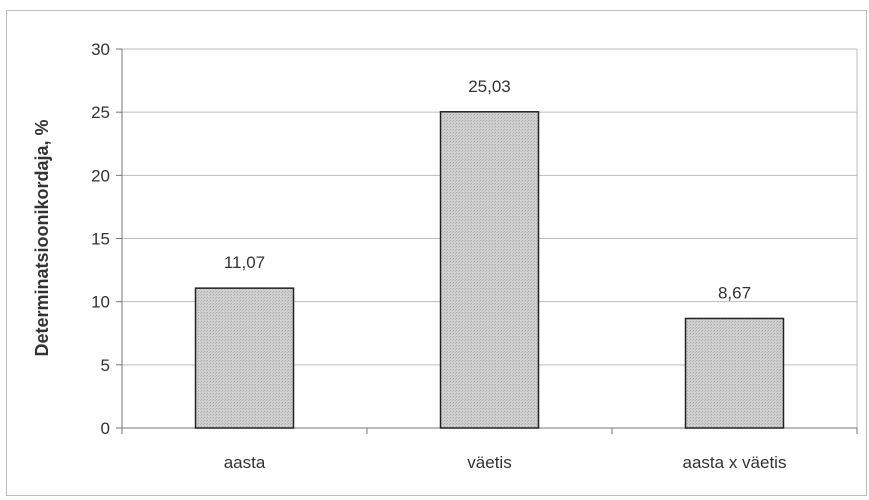 The image size is (869, 500). I want to click on x-tick-label-3: aasta x väetis, so click(735, 462).